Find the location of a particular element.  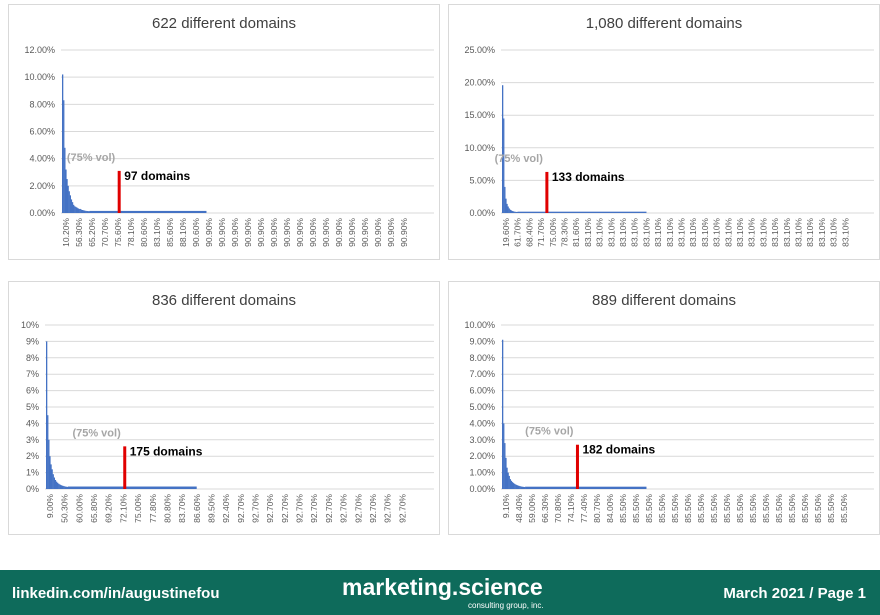

chart-title: 1,080 different domains is located at coordinates (664, 23).